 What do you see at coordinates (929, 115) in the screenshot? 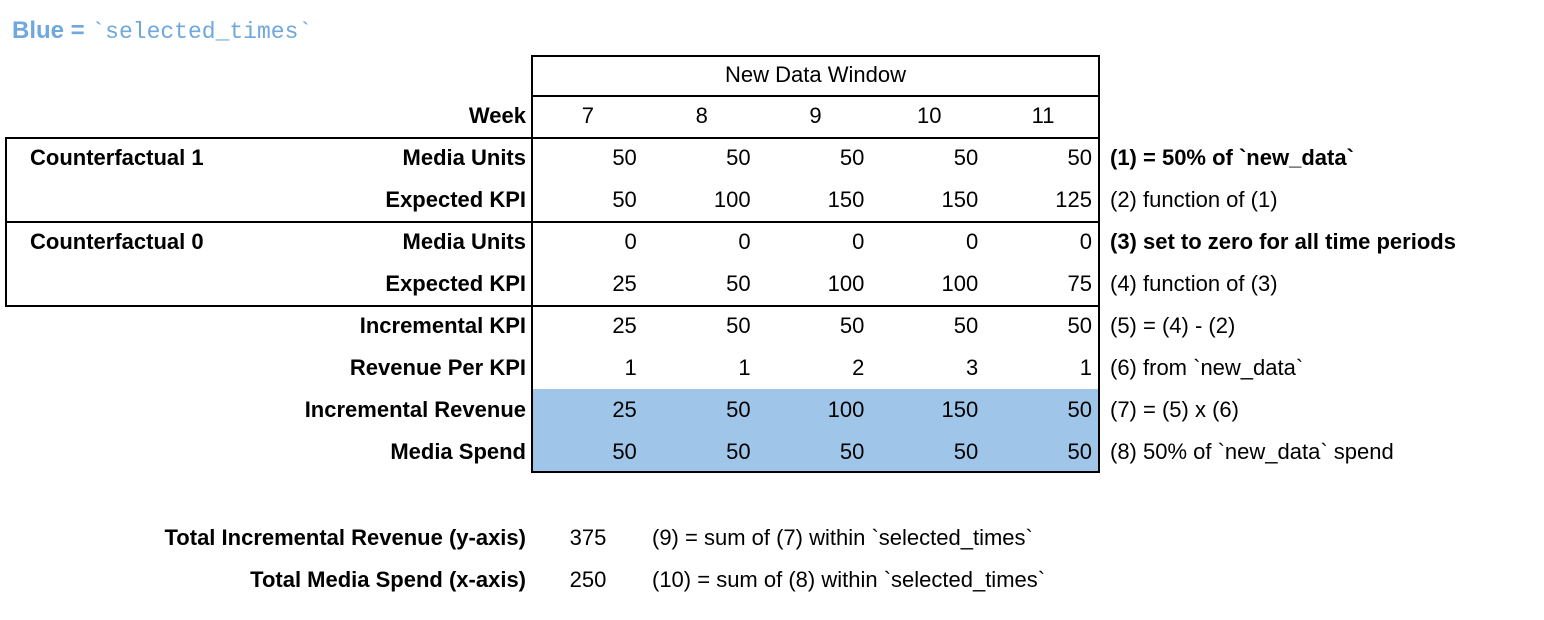
I see `week-cell: 10` at bounding box center [929, 115].